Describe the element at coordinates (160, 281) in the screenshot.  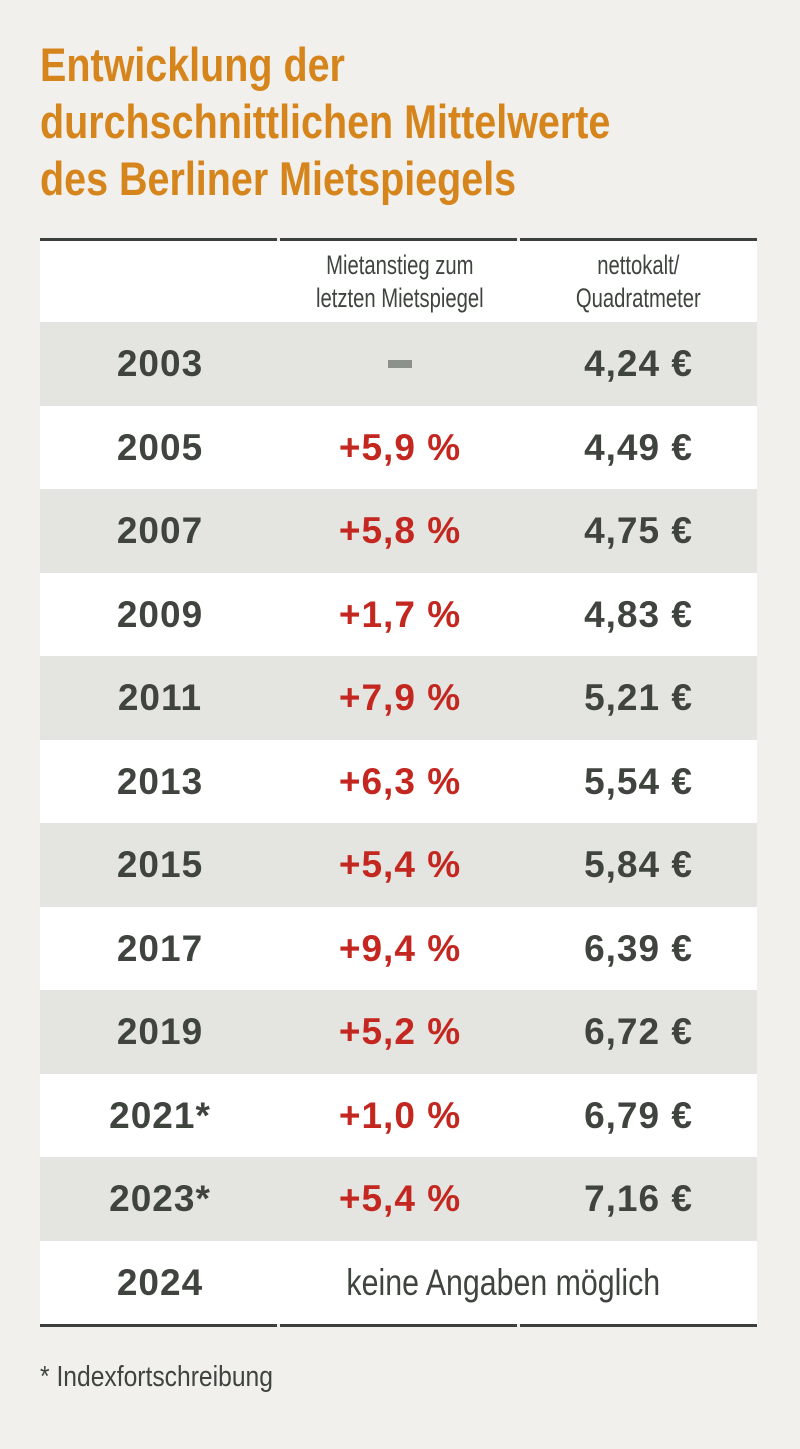
I see `header-col-year` at that location.